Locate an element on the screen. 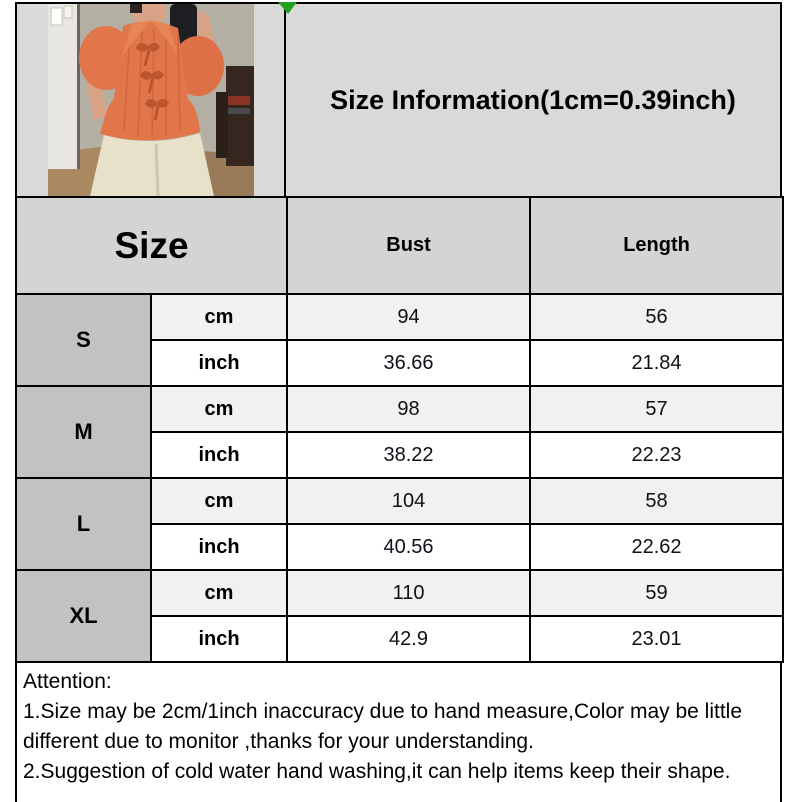  bust-value: 42.9 is located at coordinates (409, 639).